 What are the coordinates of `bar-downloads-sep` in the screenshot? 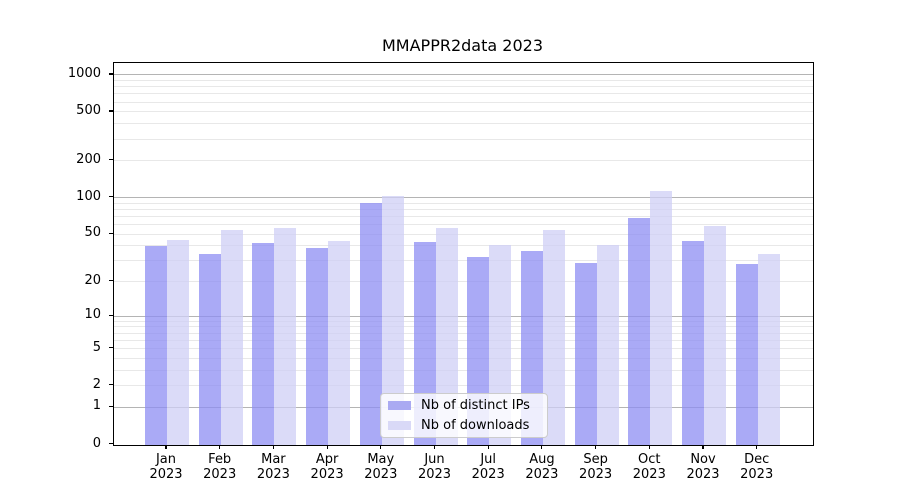 It's located at (607, 344).